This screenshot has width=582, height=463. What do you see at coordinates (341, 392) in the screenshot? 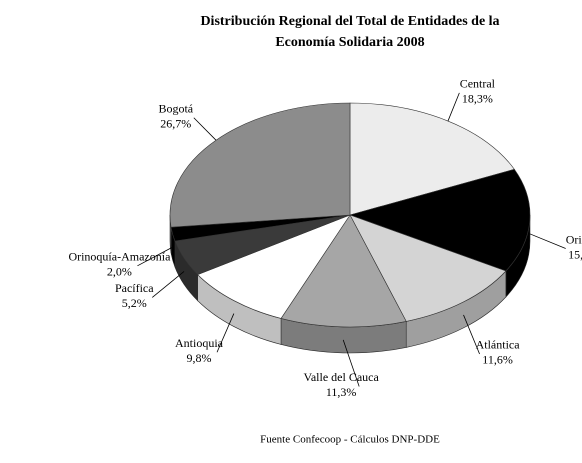
I see `value-label: 11,3%` at bounding box center [341, 392].